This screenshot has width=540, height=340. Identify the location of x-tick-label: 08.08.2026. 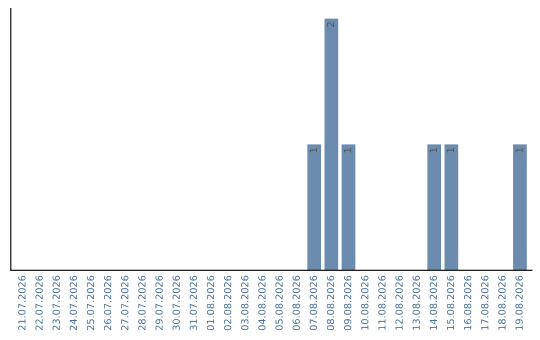
(330, 303).